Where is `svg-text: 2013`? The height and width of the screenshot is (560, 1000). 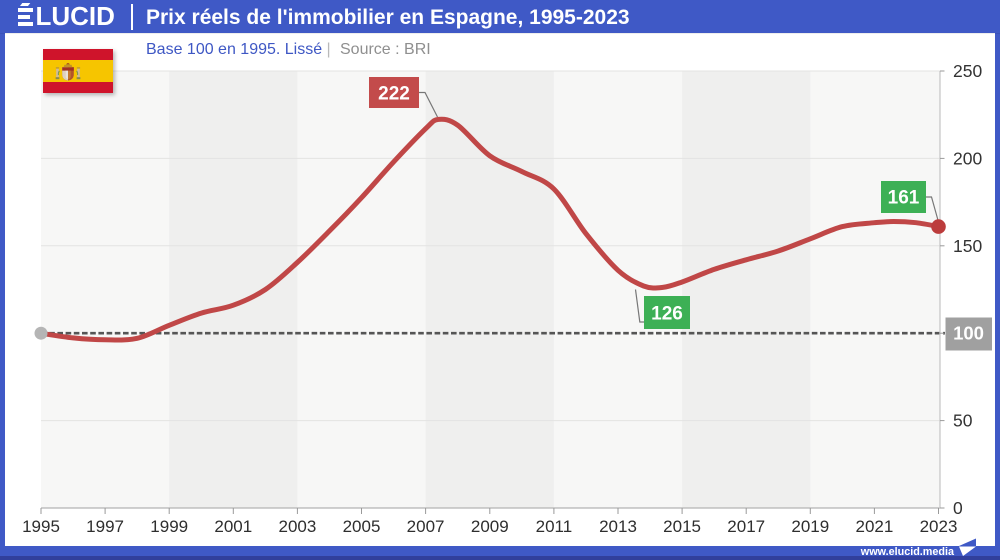 svg-text: 2013 is located at coordinates (618, 526).